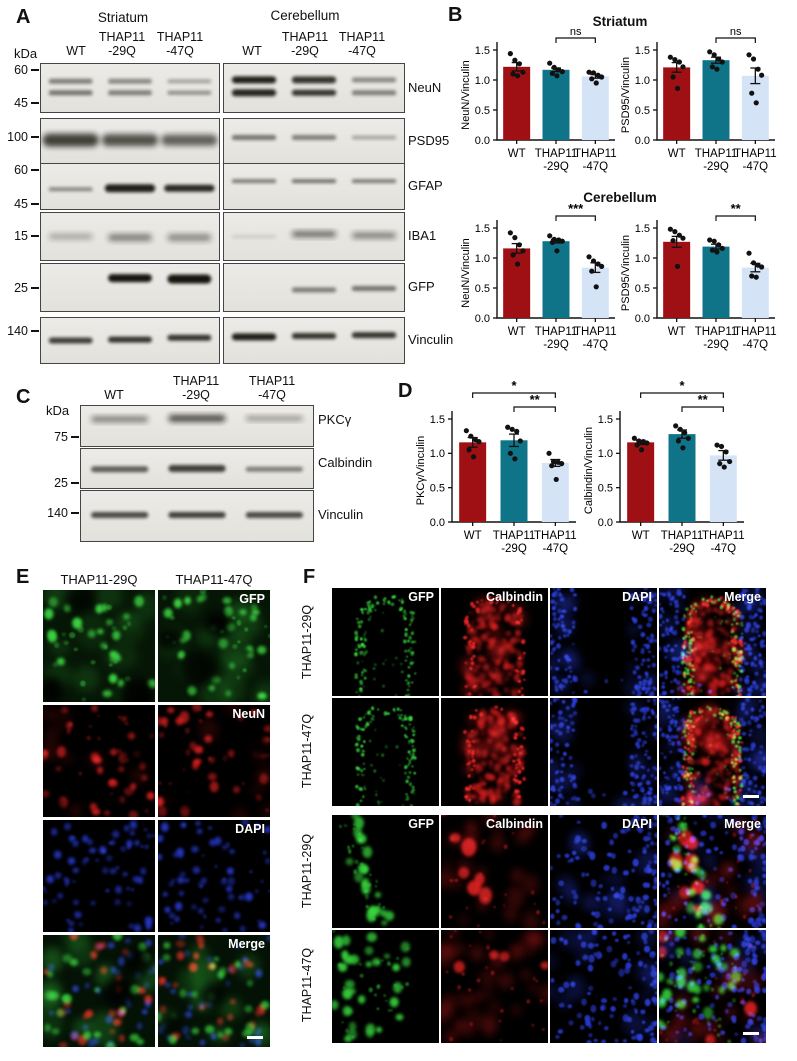 The width and height of the screenshot is (797, 1061). I want to click on lane-label-wt: WT, so click(252, 51).